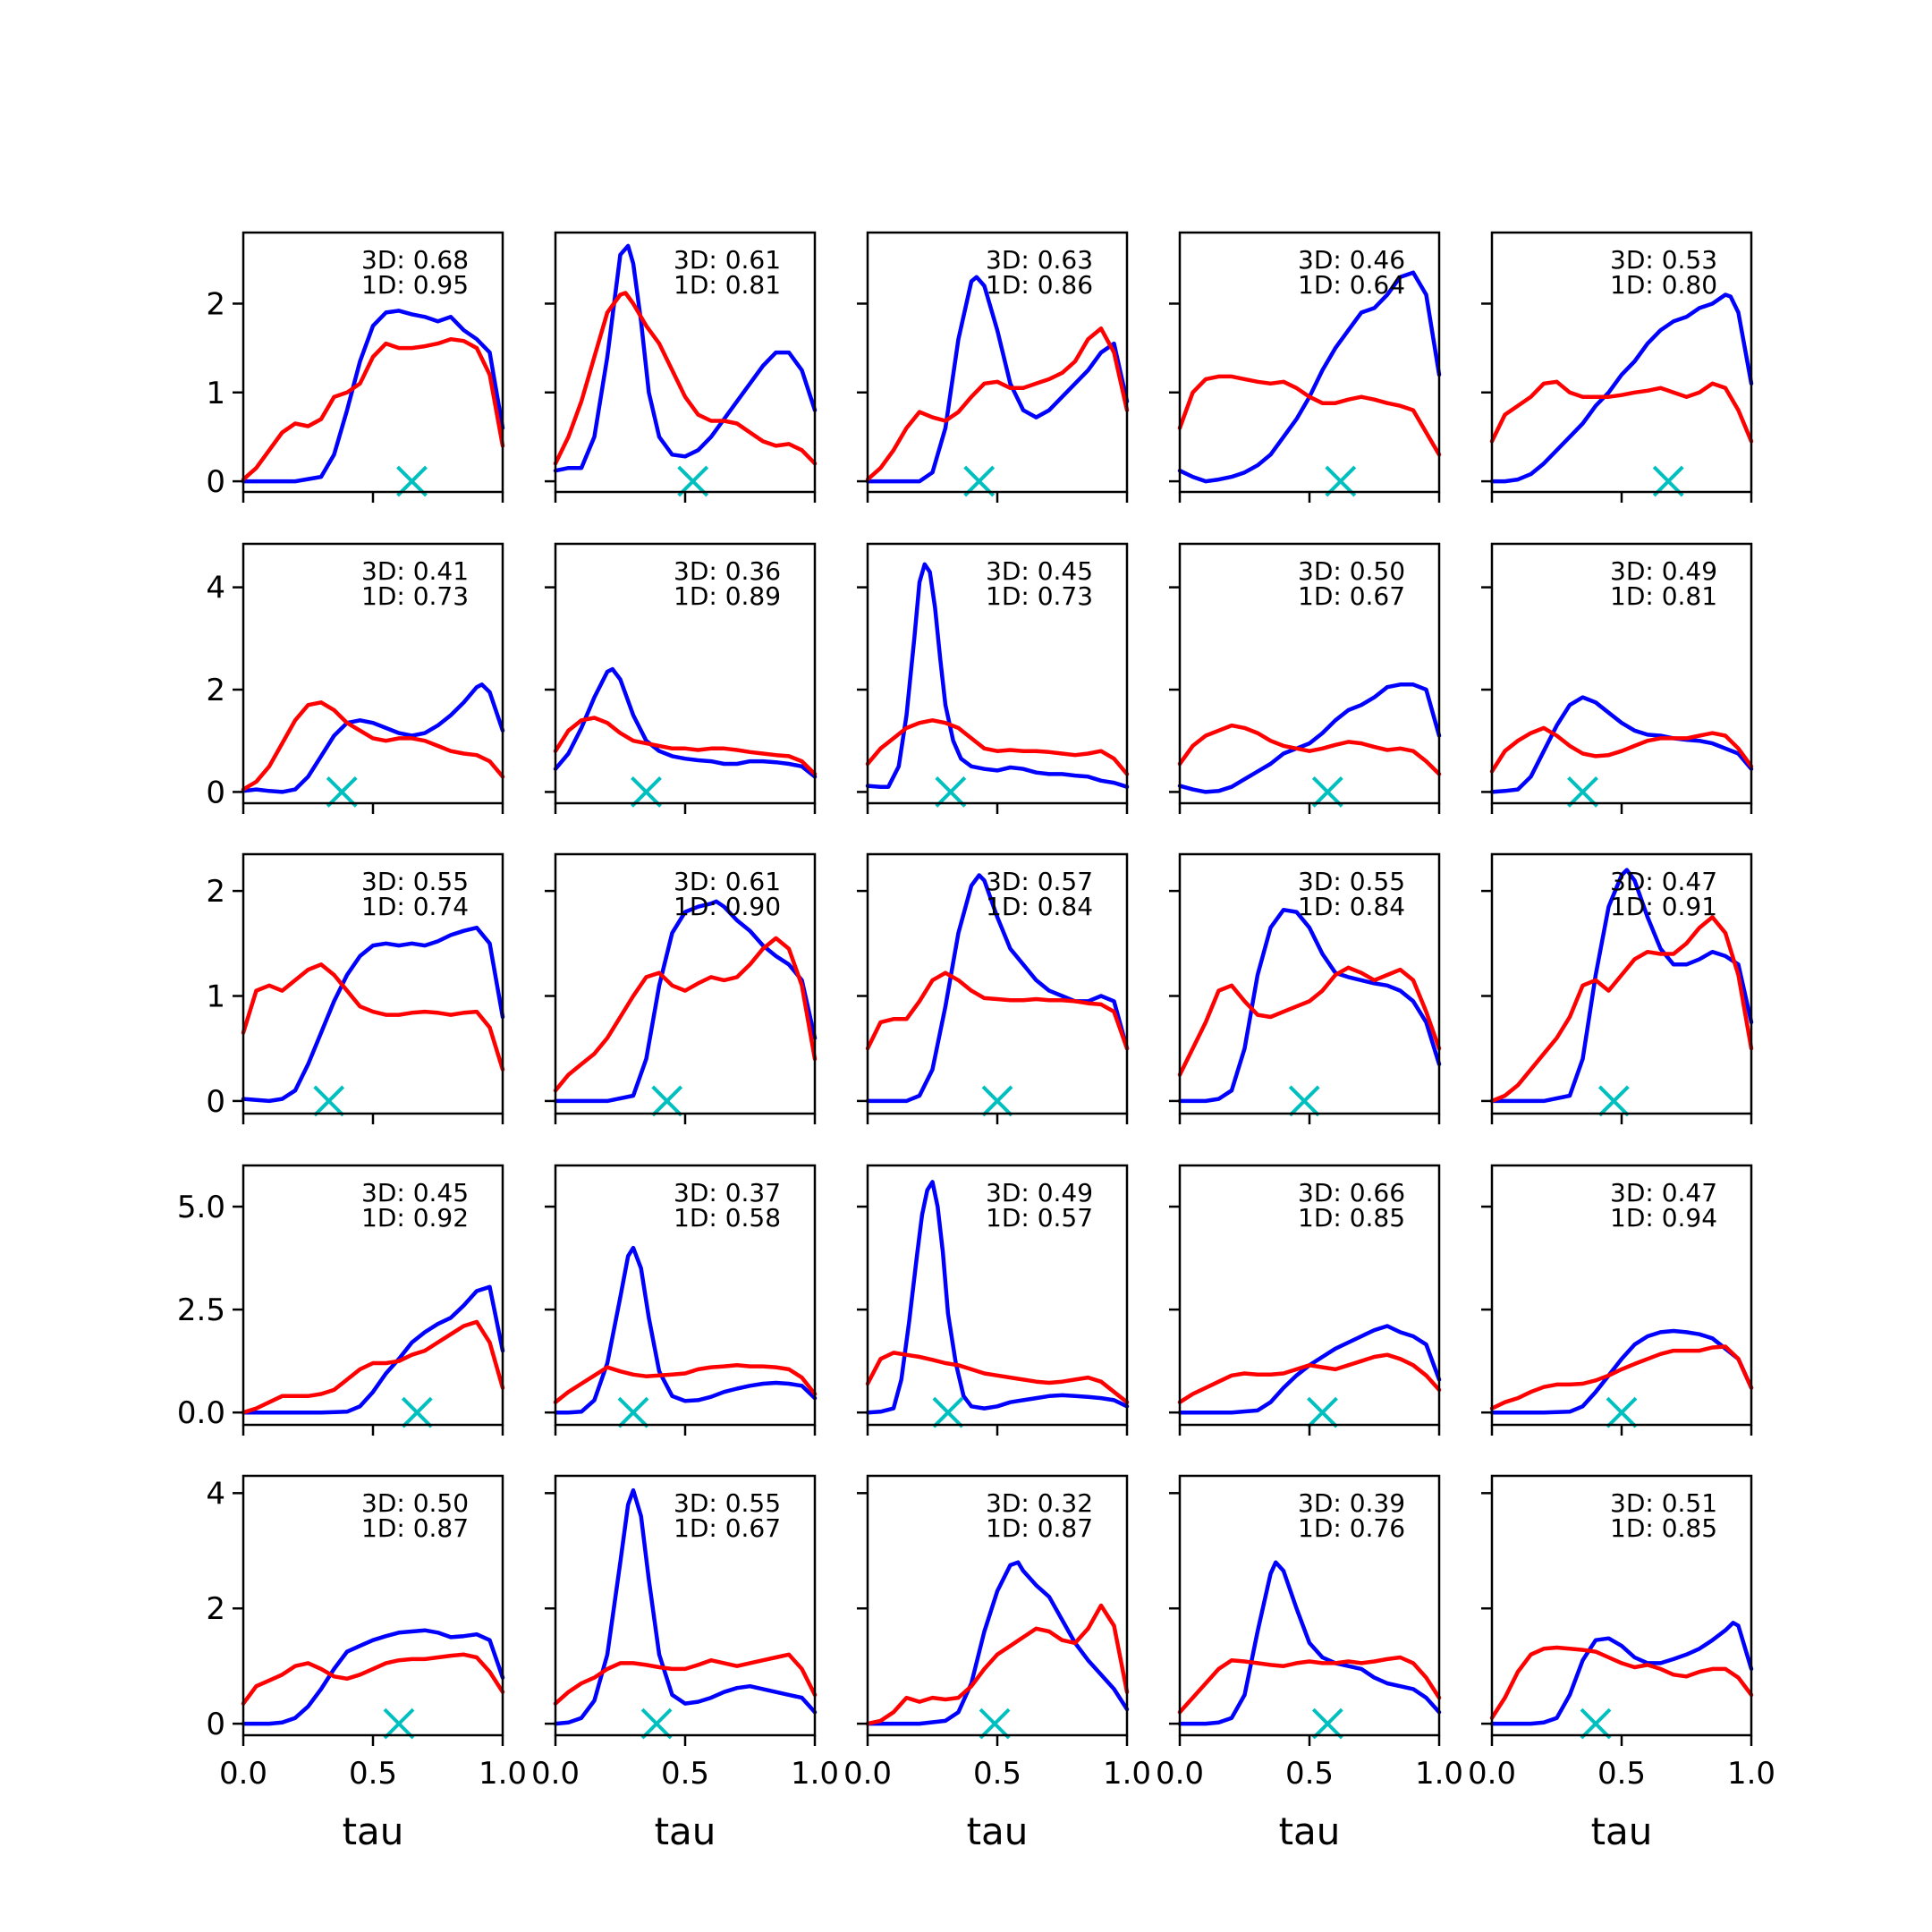 The height and width of the screenshot is (1932, 1932). Describe the element at coordinates (415, 1193) in the screenshot. I see `annotation-line: 3D: 0.45` at that location.